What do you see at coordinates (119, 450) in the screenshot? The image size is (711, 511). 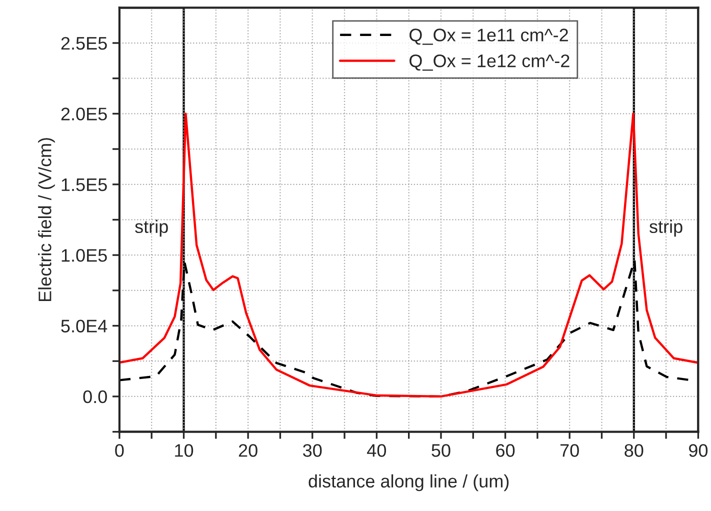 I see `x-tick-label: 0` at bounding box center [119, 450].